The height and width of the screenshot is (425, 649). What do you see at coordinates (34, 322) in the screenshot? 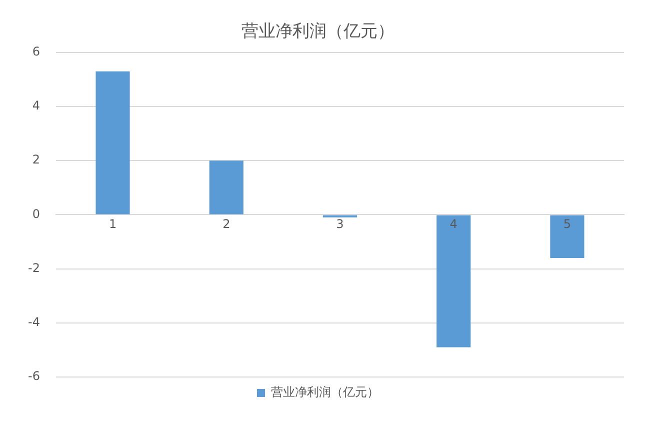
I see `y-tick-label: -4` at bounding box center [34, 322].